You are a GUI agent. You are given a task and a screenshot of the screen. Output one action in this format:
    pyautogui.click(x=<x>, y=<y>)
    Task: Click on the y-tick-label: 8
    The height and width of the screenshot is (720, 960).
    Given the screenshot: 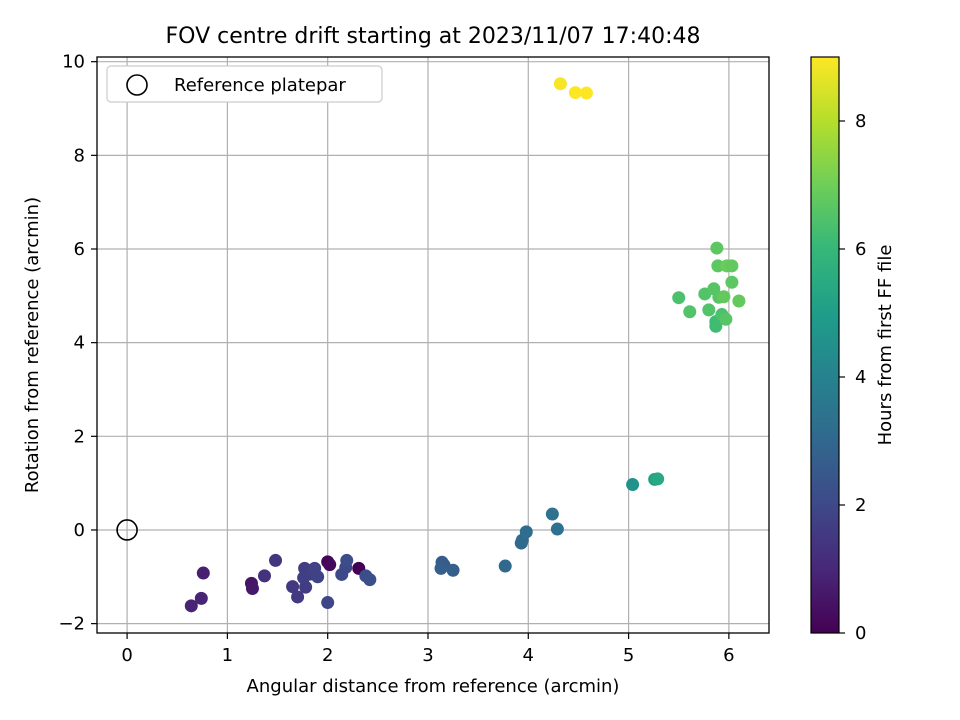 What is the action you would take?
    pyautogui.click(x=79, y=155)
    